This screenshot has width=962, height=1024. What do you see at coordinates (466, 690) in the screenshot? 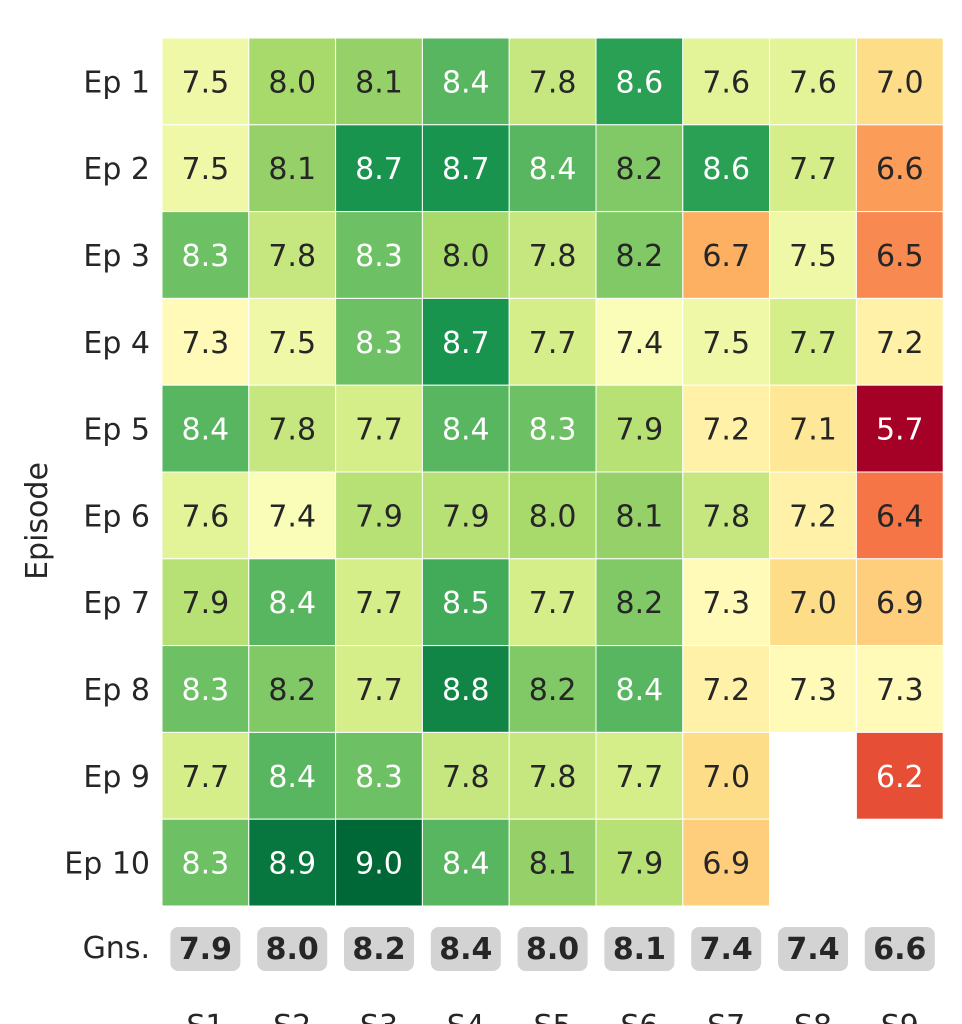
I see `cell-value-label: 8.8` at bounding box center [466, 690].